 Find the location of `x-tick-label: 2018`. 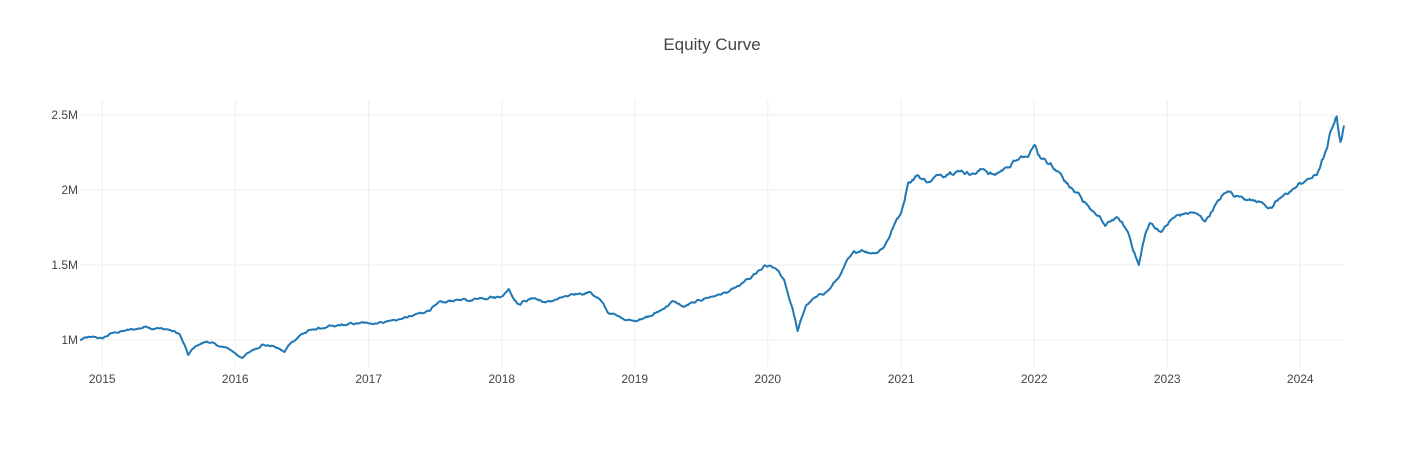

x-tick-label: 2018 is located at coordinates (501, 379).